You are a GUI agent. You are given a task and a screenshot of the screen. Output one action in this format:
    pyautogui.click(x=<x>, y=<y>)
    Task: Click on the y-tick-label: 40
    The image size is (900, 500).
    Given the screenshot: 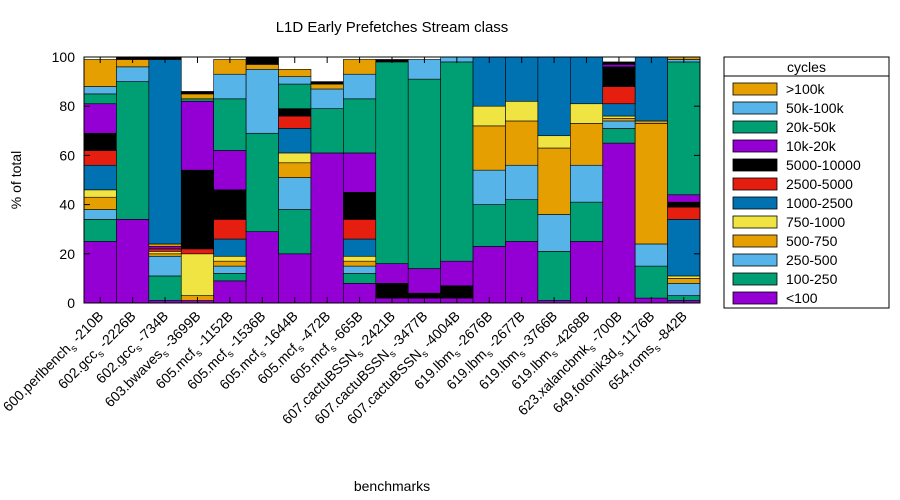 What is the action you would take?
    pyautogui.click(x=67, y=205)
    